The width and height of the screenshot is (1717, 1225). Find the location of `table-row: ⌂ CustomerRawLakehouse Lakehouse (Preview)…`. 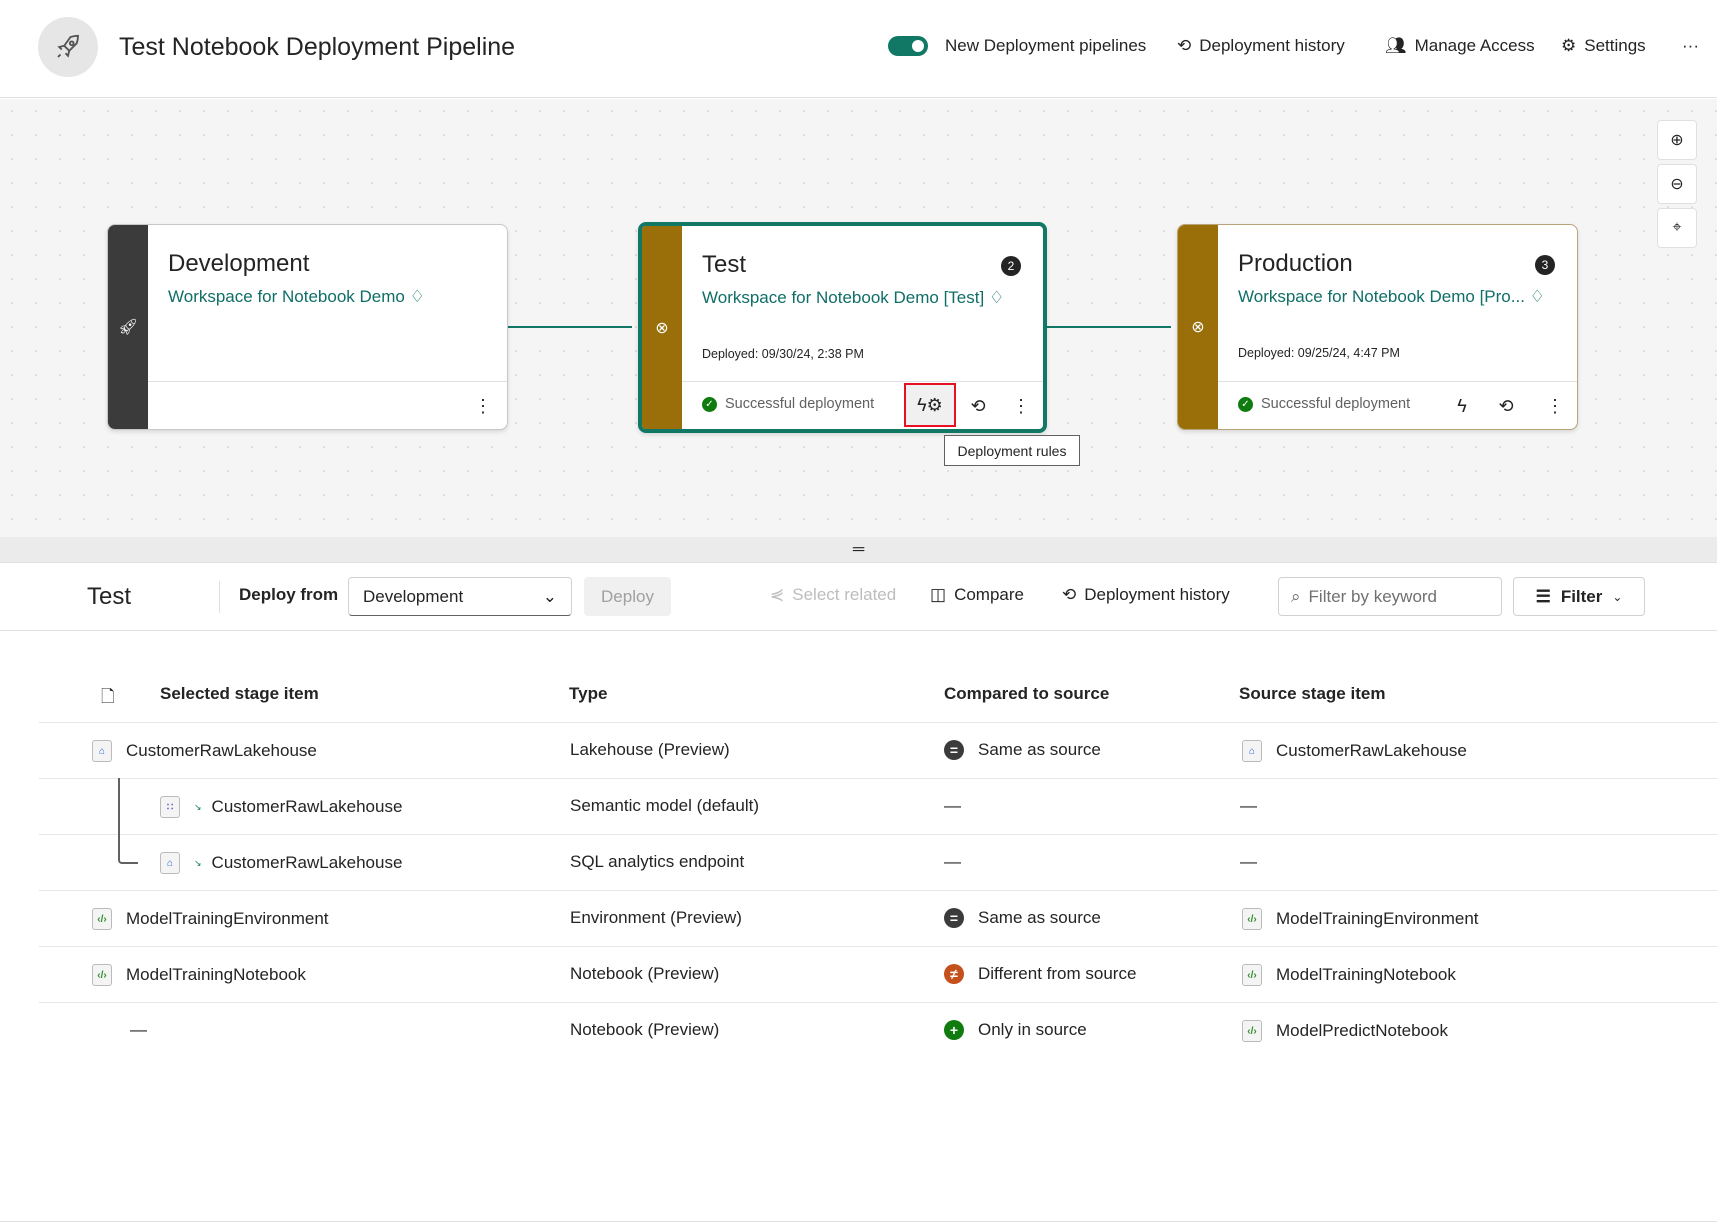

table-row: ⌂ CustomerRawLakehouse Lakehouse (Preview)… is located at coordinates (878, 750).